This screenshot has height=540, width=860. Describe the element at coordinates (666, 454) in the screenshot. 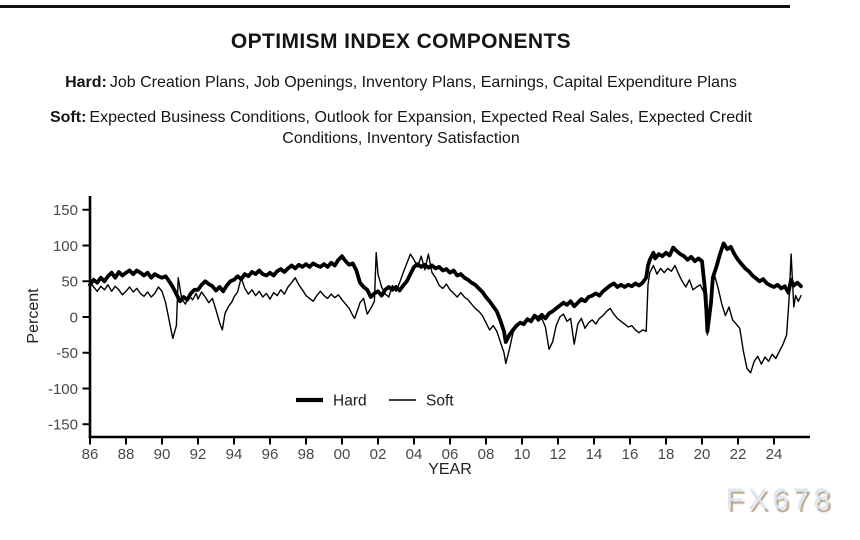

I see `x-axis-tick-label: 18` at that location.